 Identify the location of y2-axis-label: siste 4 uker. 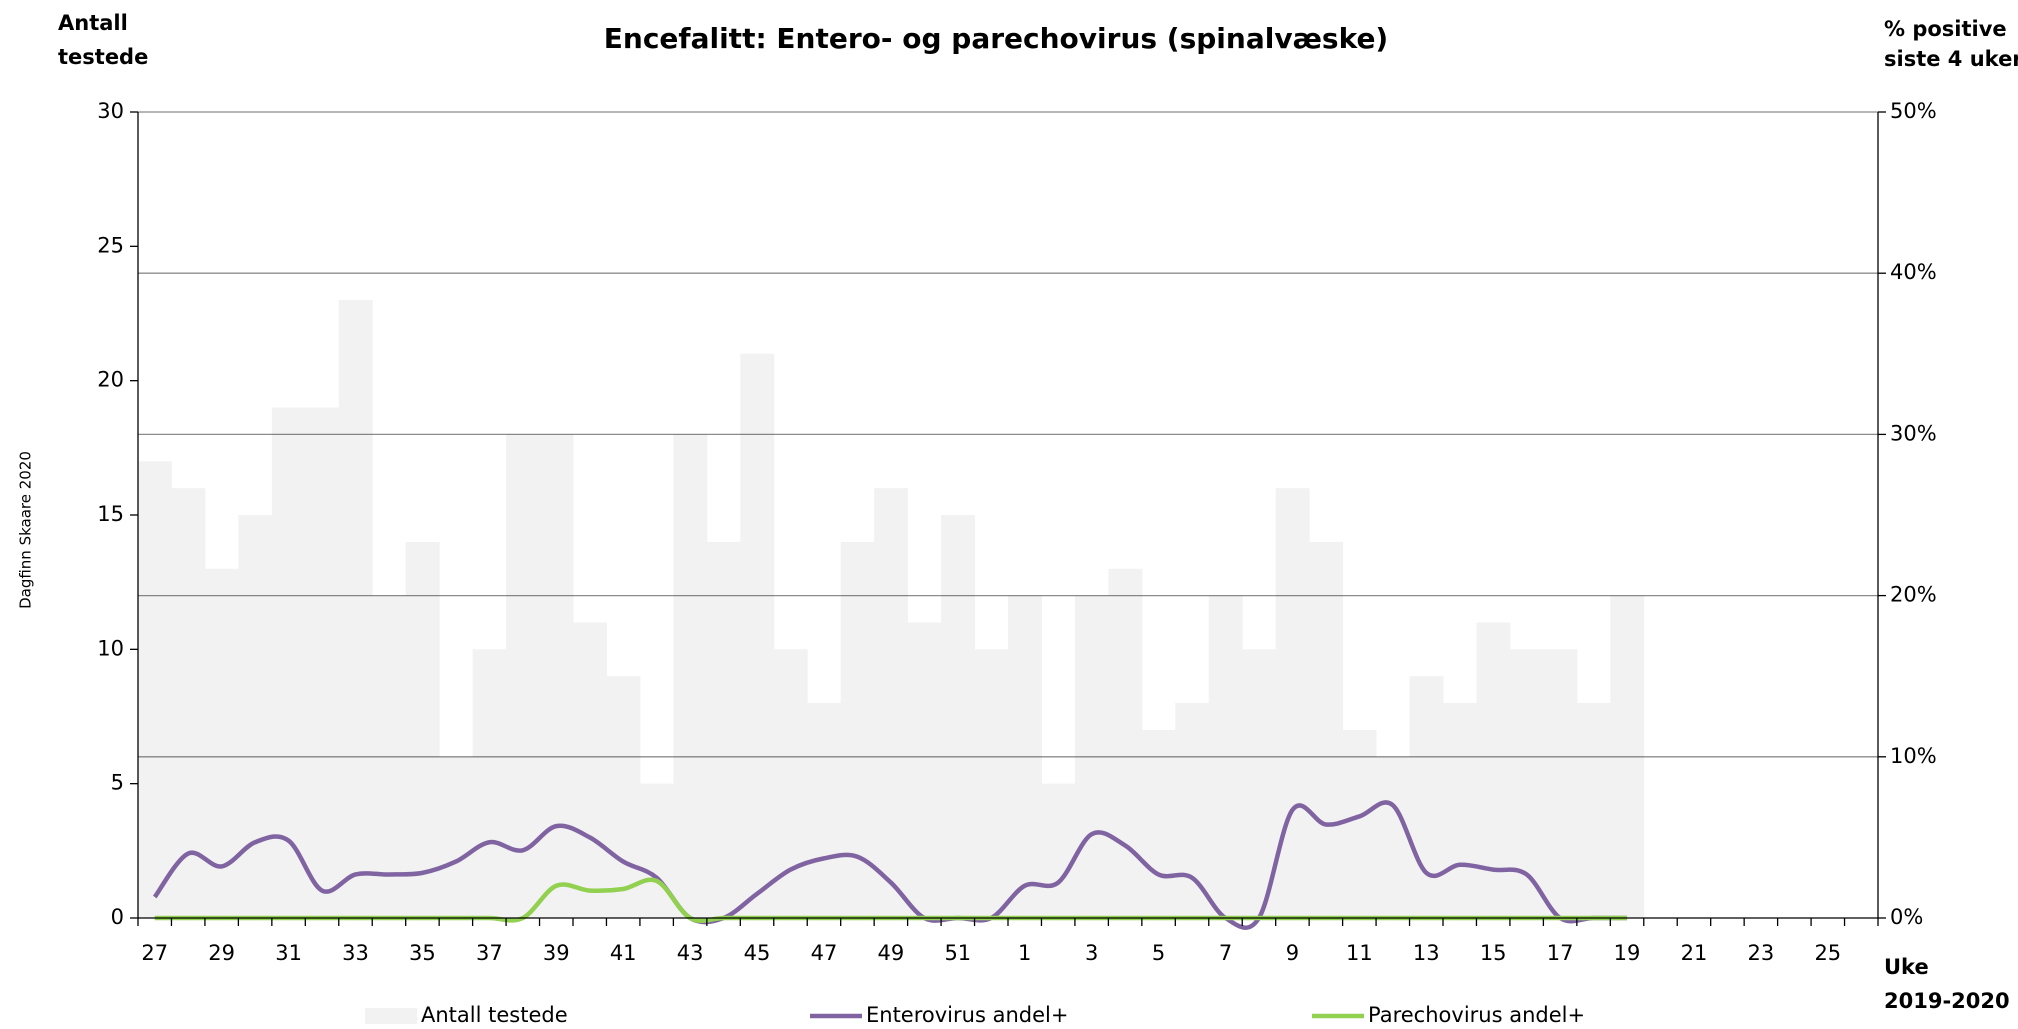
(1951, 59).